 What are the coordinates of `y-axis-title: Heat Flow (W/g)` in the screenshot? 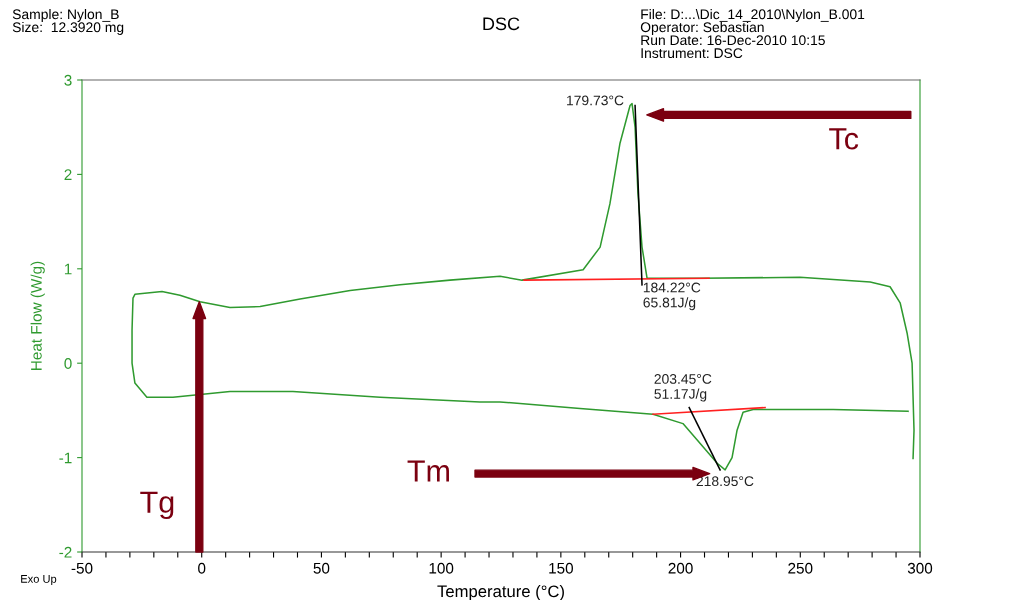 It's located at (37, 315).